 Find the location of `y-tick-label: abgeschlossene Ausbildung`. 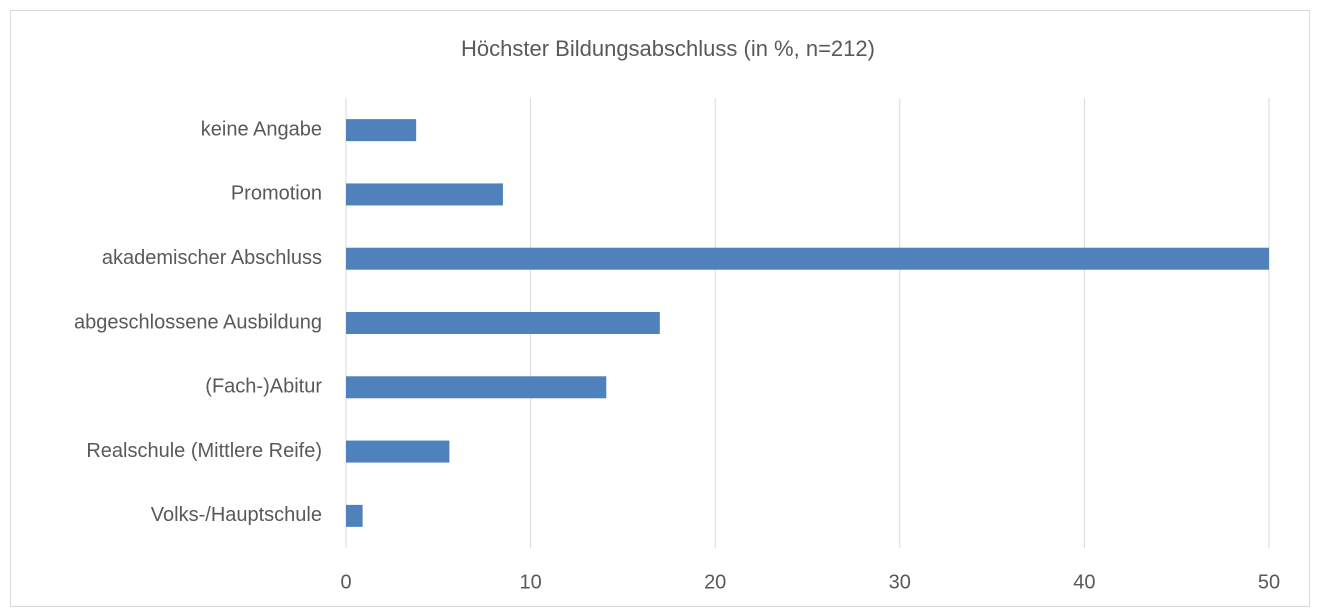

y-tick-label: abgeschlossene Ausbildung is located at coordinates (198, 322).